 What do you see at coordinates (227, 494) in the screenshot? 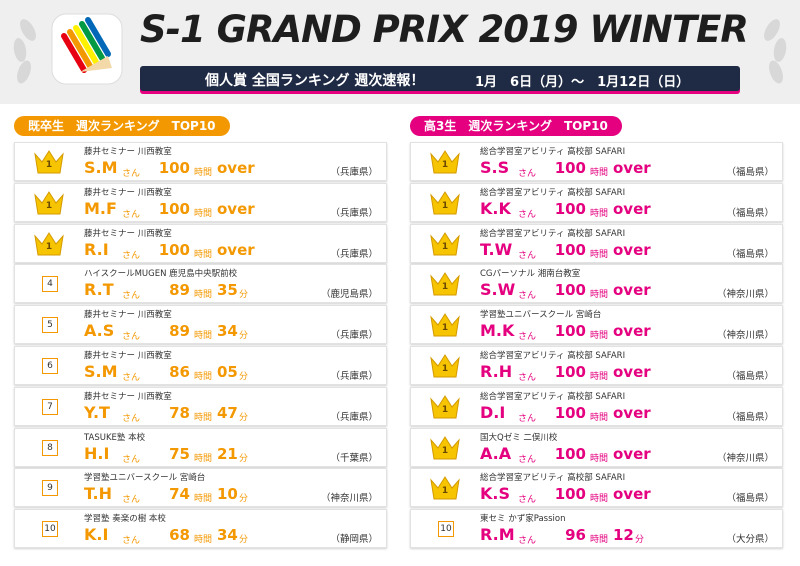
I see `minutes: 10` at bounding box center [227, 494].